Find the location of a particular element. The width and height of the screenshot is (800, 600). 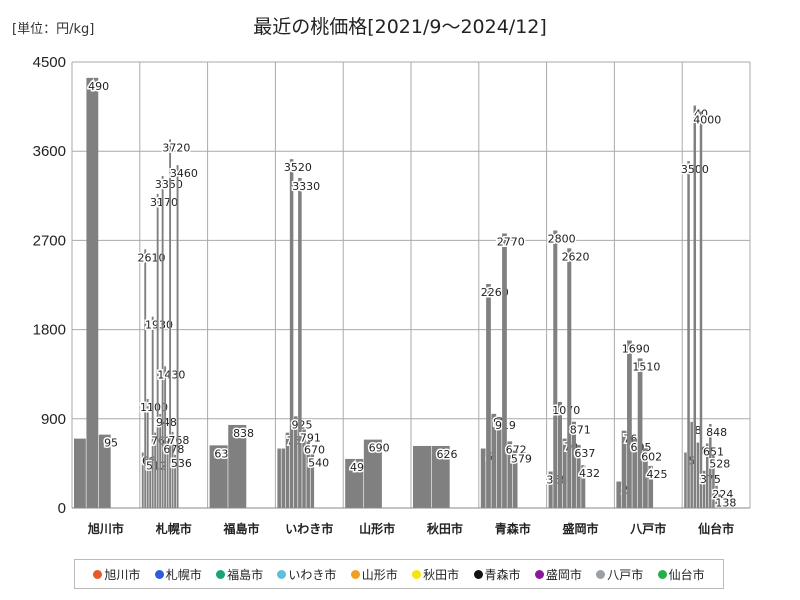

data-label: 528 is located at coordinates (719, 464).